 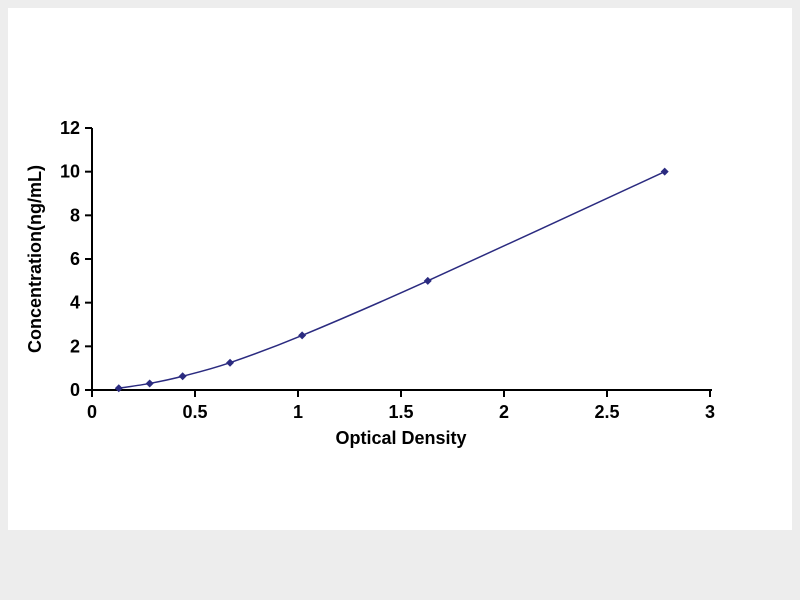 I want to click on y-tick-label: 12, so click(x=70, y=128).